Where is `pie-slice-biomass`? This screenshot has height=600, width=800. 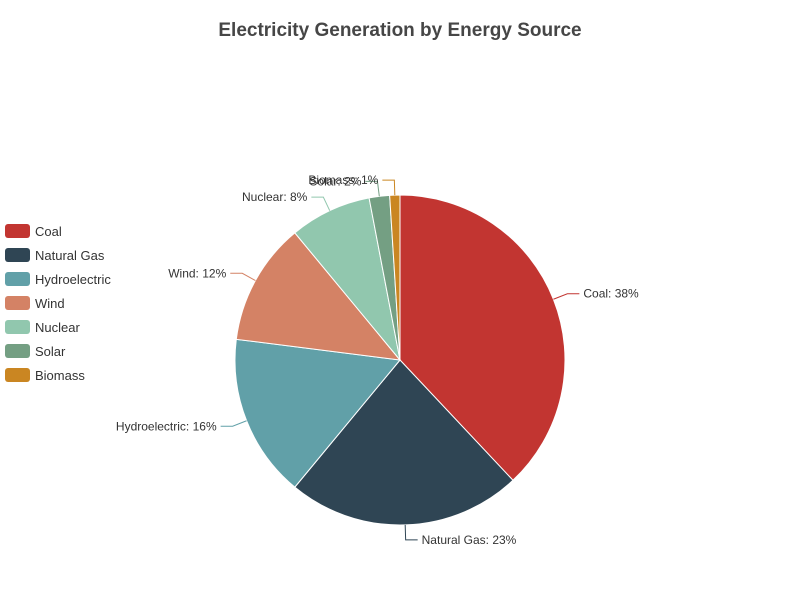 pie-slice-biomass is located at coordinates (395, 277).